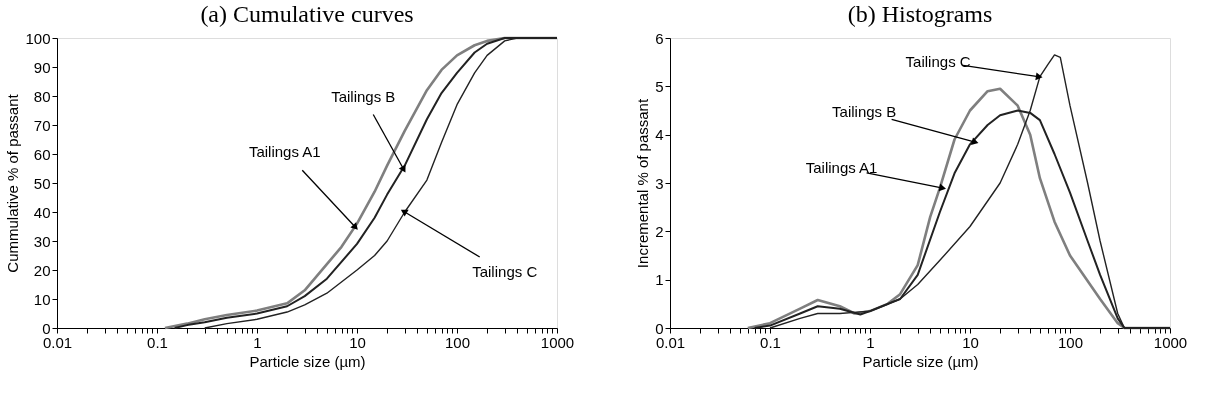  What do you see at coordinates (13, 183) in the screenshot?
I see `y-axis-title: Cummulative % of passant` at bounding box center [13, 183].